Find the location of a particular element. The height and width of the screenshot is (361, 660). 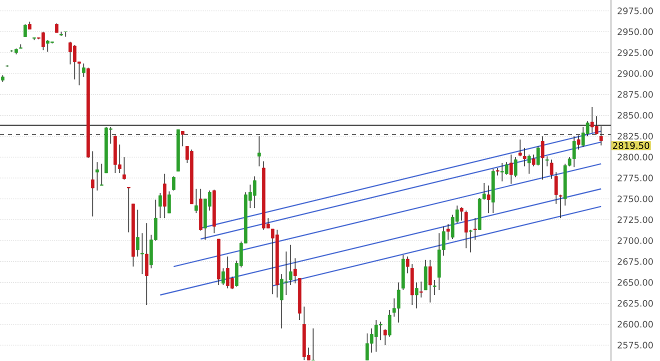

y-tick-label: 2800.00 is located at coordinates (635, 157).